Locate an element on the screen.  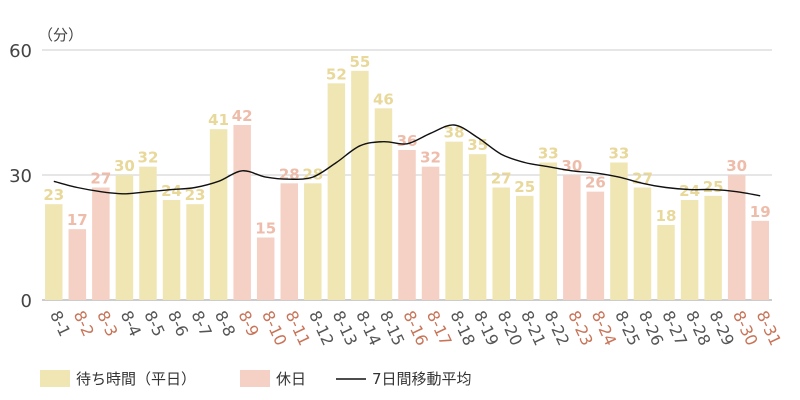
y-tick-label-60: 60 is located at coordinates (20, 51).